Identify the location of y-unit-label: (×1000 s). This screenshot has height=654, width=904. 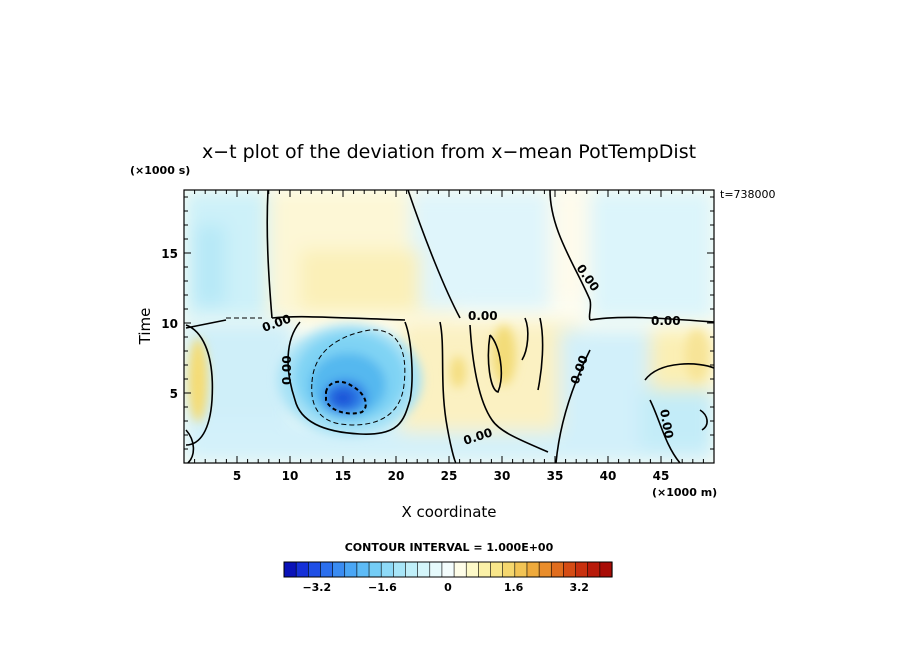
(160, 170).